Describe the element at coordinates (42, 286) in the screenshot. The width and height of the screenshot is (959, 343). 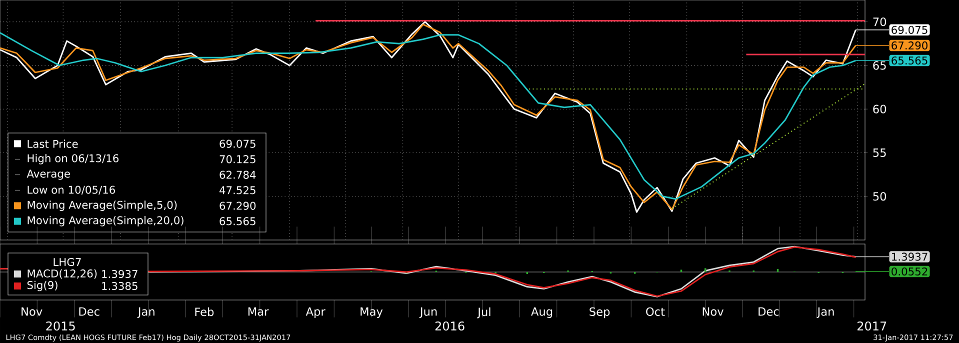
I see `legend-label: Sig(9)` at that location.